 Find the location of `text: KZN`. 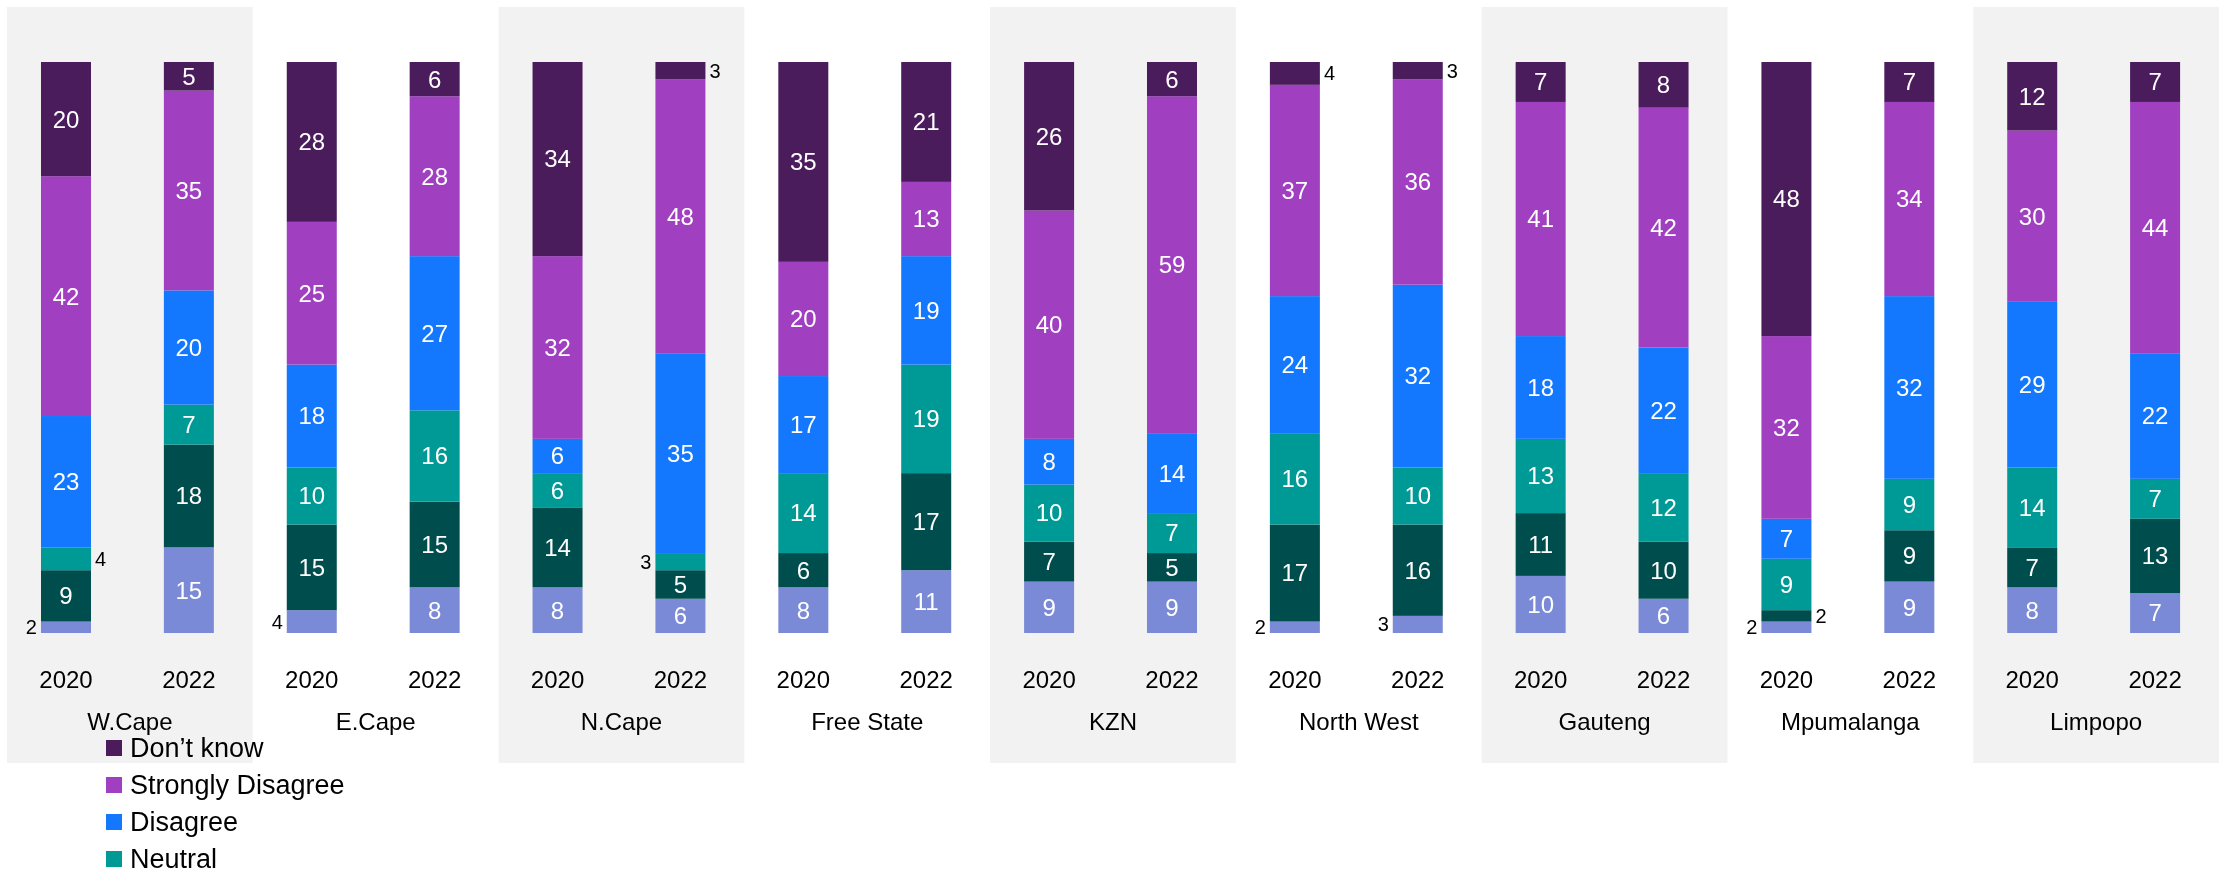

text: KZN is located at coordinates (1113, 721).